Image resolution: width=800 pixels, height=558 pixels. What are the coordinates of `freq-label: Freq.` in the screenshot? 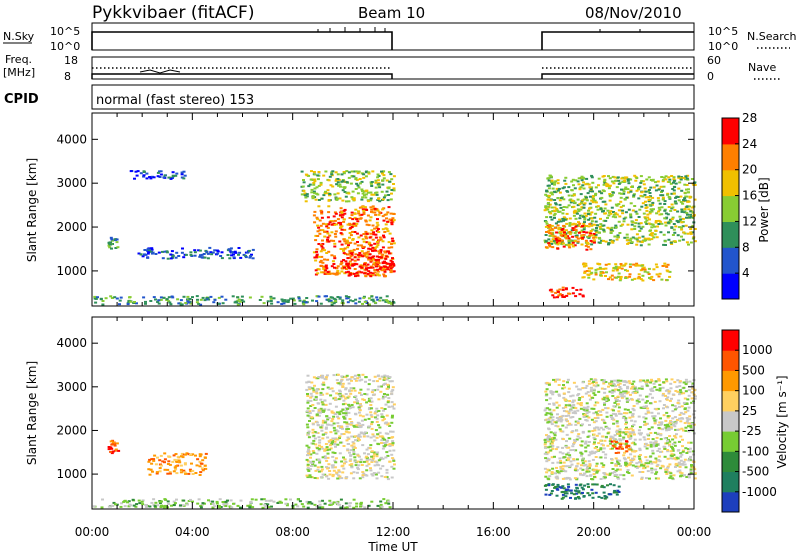 It's located at (18, 59).